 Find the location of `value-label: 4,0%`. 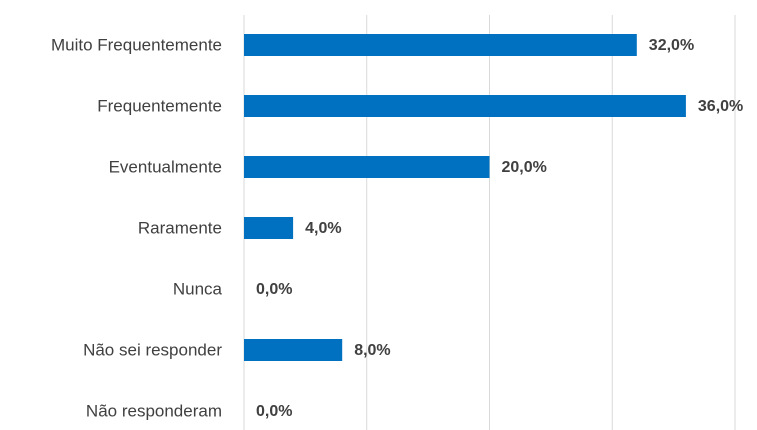

value-label: 4,0% is located at coordinates (323, 228).